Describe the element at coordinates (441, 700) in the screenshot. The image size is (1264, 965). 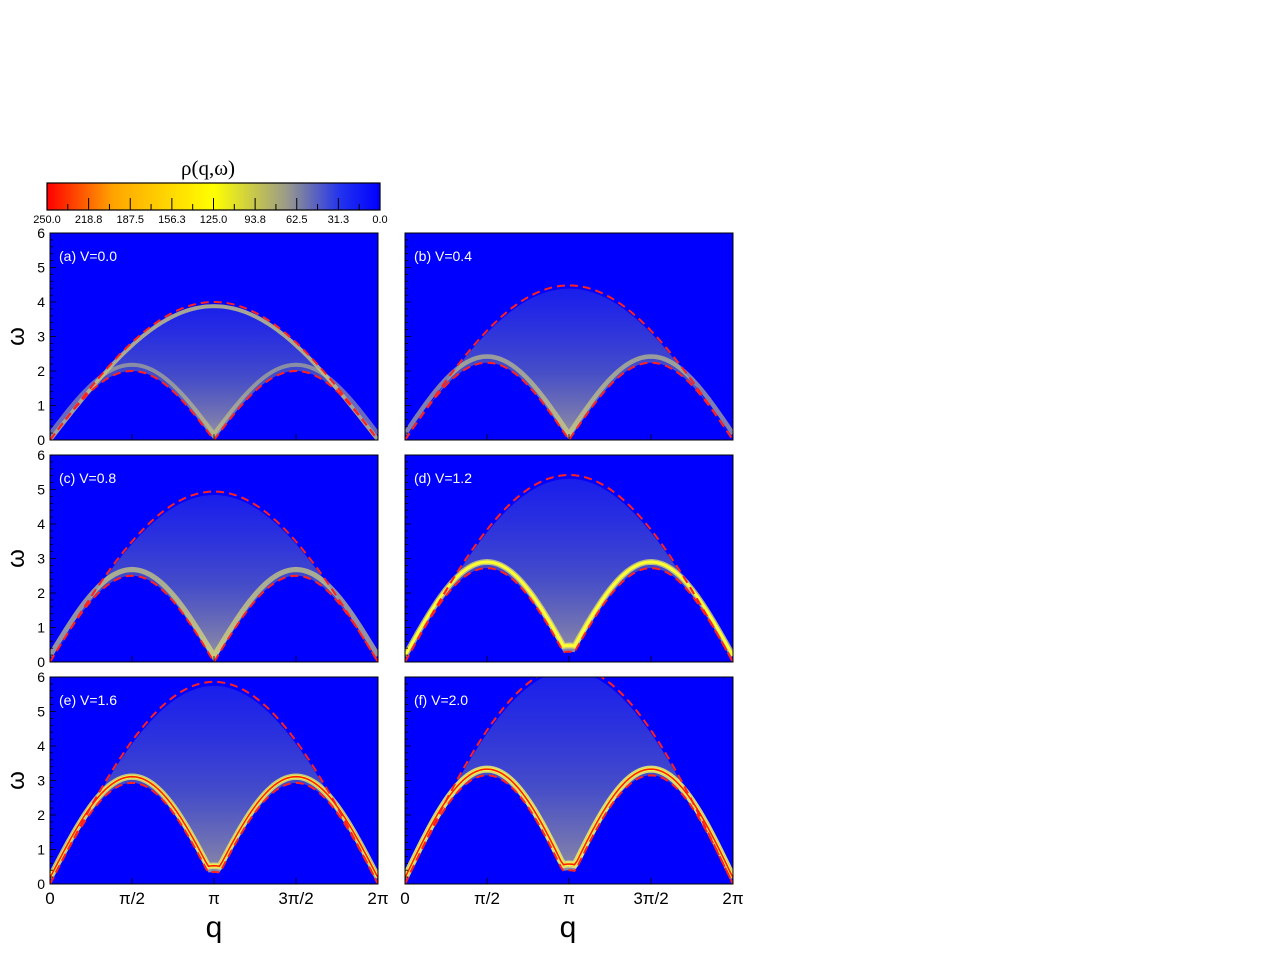
I see `panel-label: (f) V=2.0` at that location.